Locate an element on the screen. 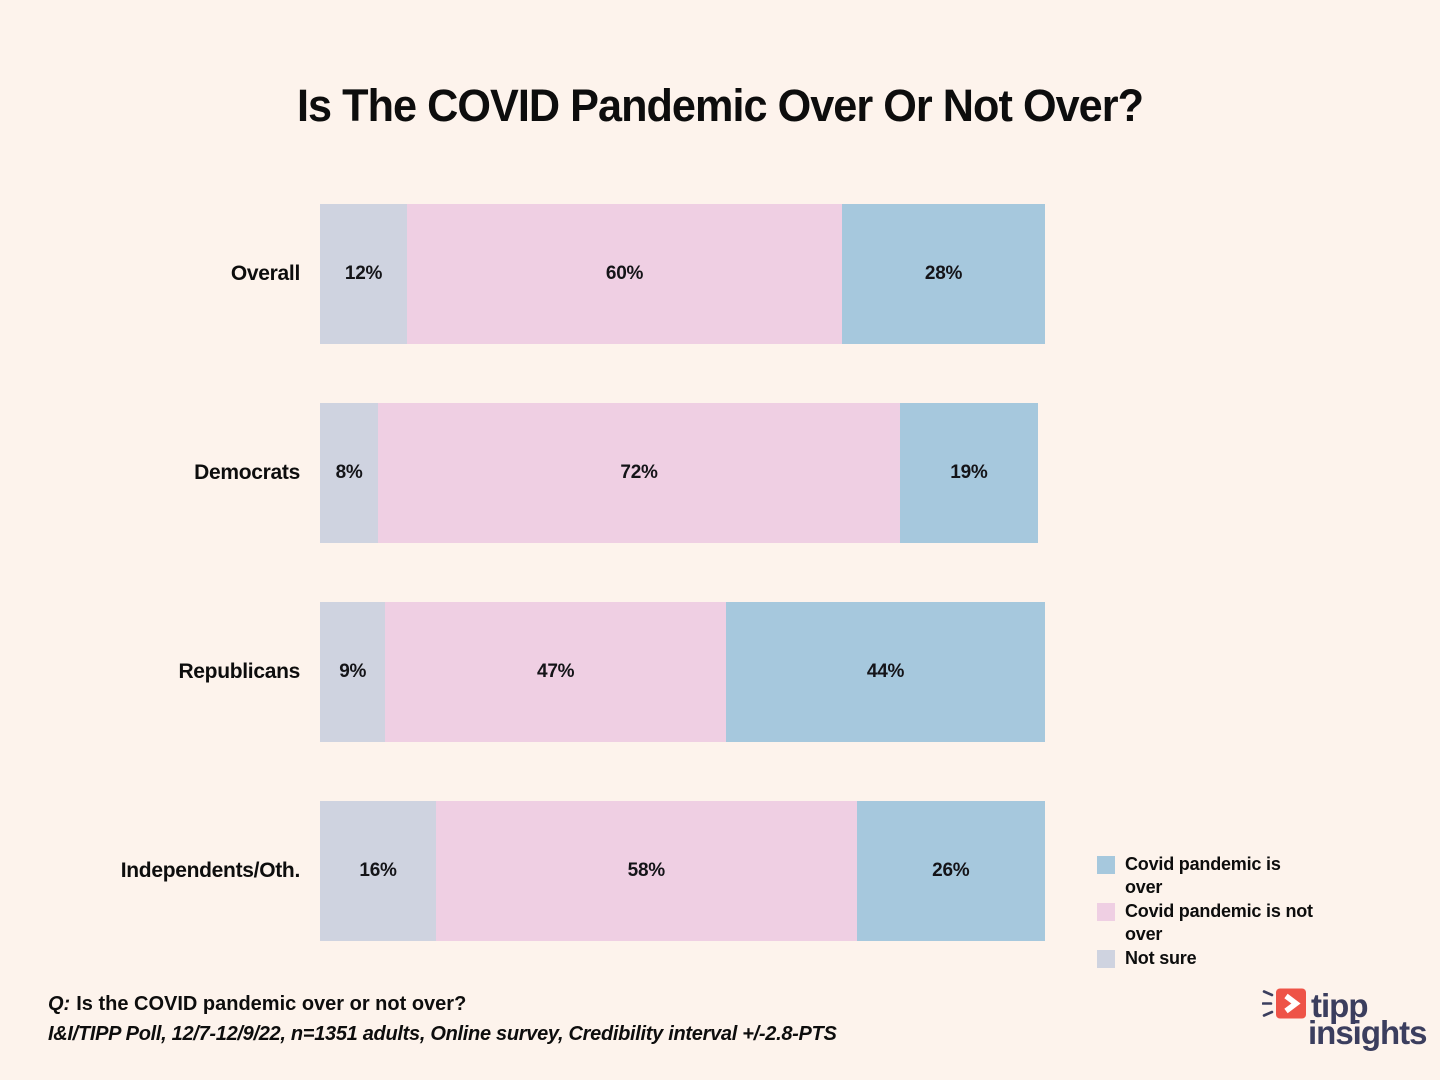  category-label: Independents/Oth. is located at coordinates (210, 870).